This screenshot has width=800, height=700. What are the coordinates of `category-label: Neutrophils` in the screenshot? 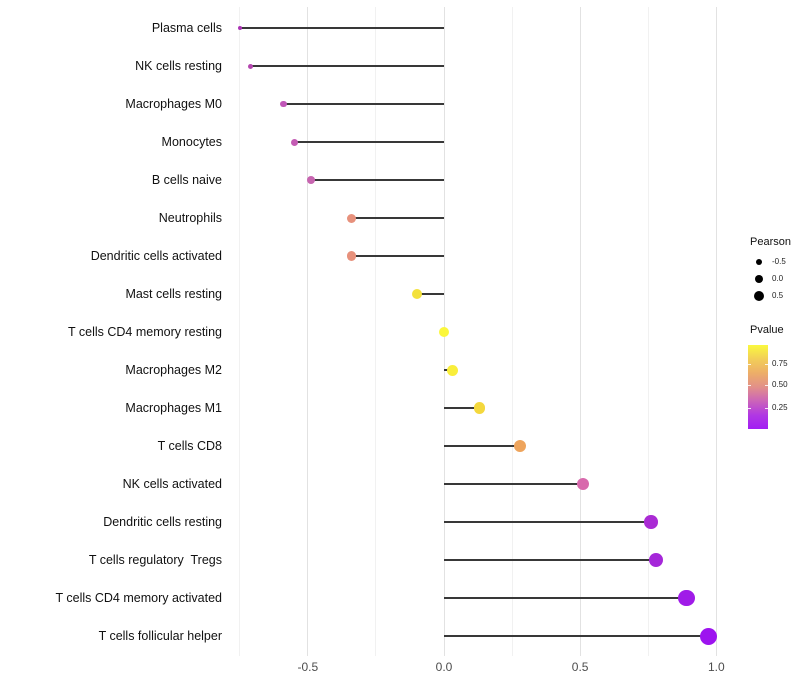 It's located at (190, 218).